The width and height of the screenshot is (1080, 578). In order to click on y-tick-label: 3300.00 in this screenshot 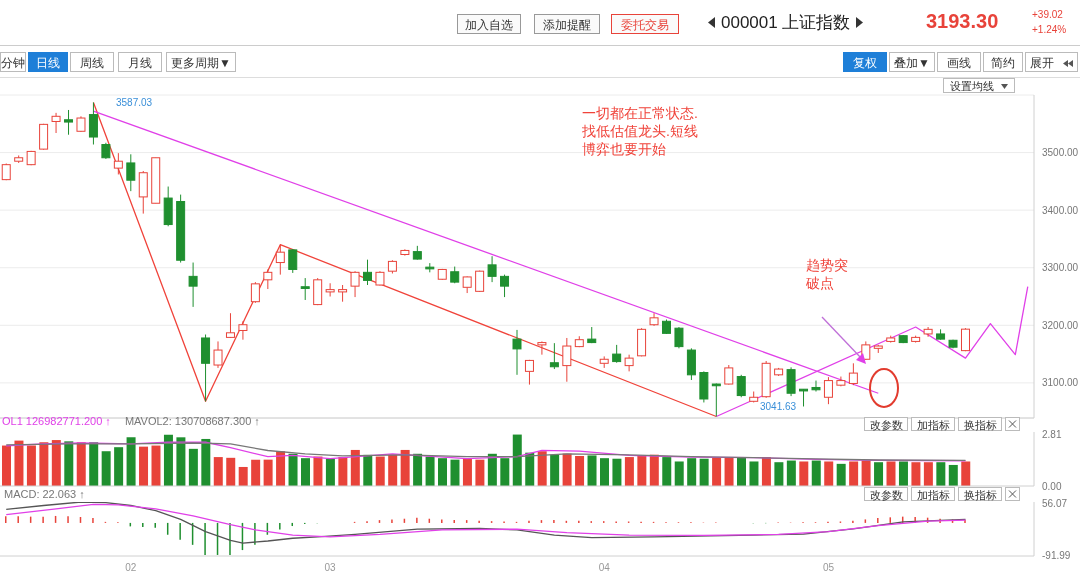, I will do `click(1060, 268)`.